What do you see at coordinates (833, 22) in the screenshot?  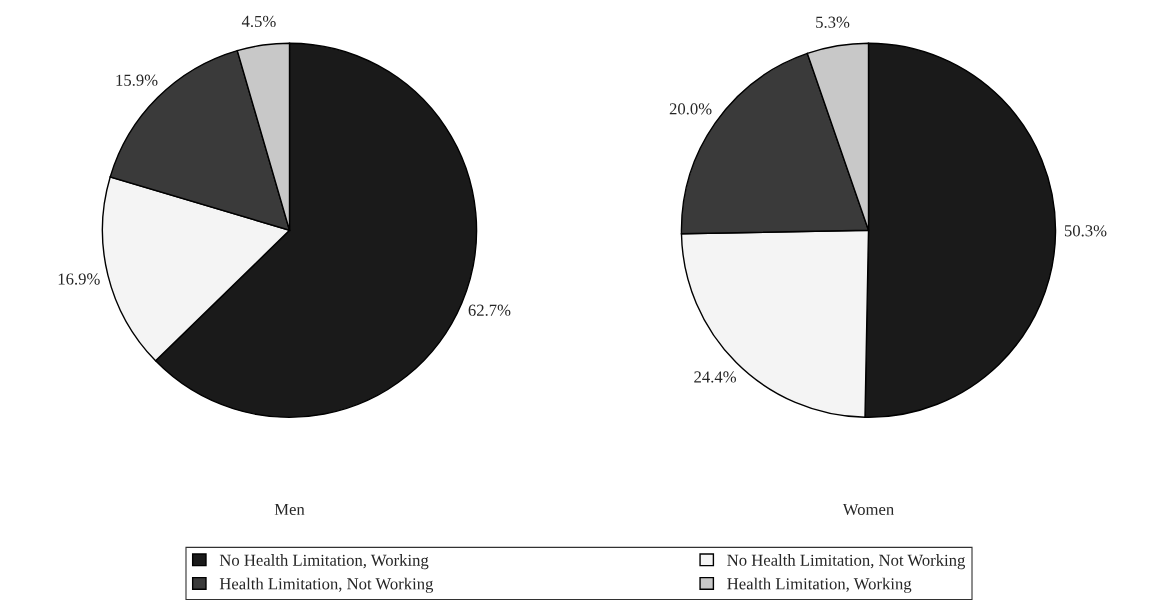 I see `data-label: 5.3%` at bounding box center [833, 22].